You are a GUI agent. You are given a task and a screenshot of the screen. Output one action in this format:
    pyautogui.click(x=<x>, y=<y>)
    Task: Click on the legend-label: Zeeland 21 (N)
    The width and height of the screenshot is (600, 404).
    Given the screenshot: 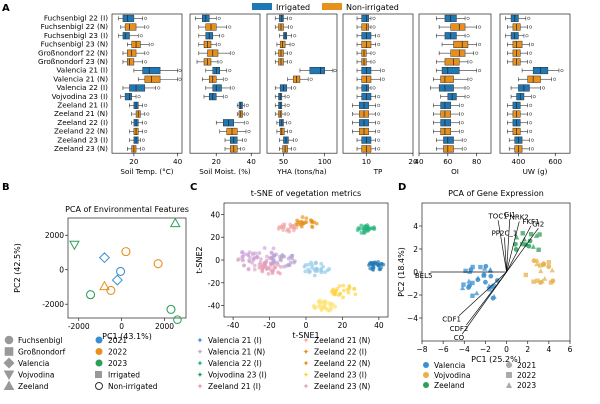 What is the action you would take?
    pyautogui.click(x=342, y=340)
    